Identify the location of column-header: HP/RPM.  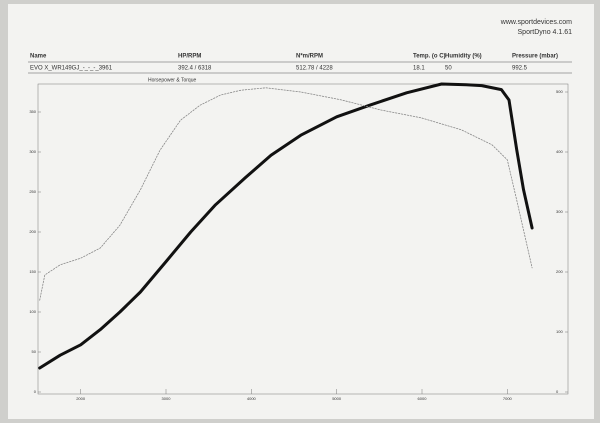
(189, 57).